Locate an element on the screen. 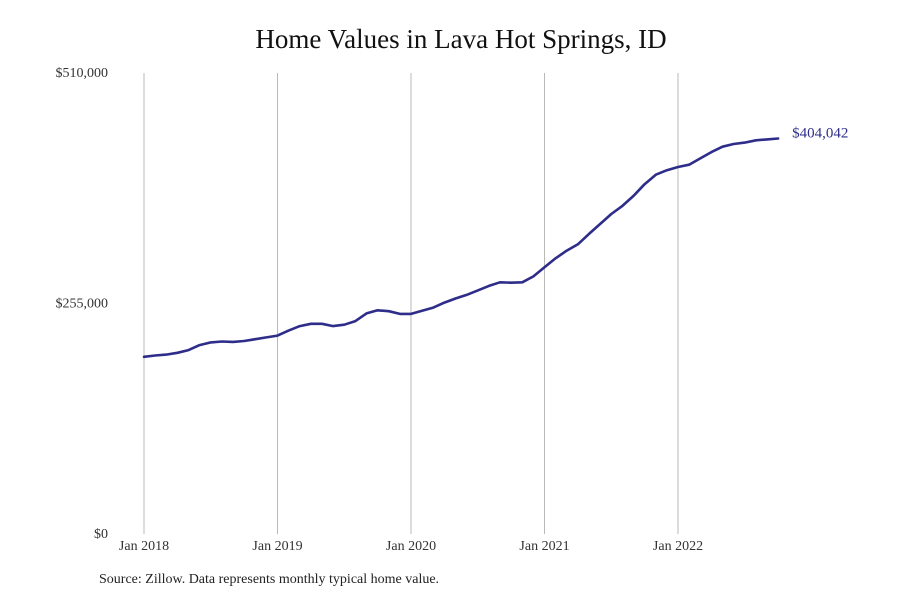 This screenshot has width=900, height=600. end-value-label: $404,042 is located at coordinates (820, 134).